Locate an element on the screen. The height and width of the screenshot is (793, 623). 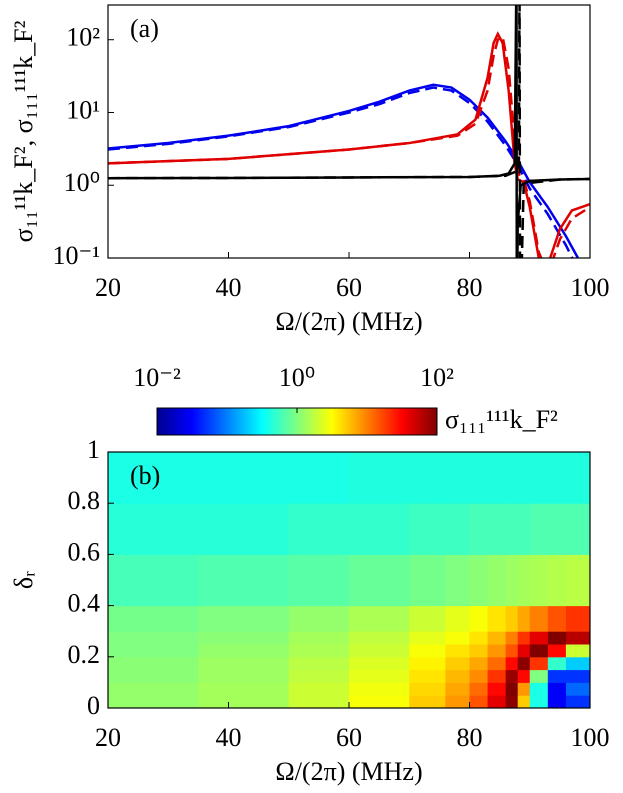
y-tick-label: 0 is located at coordinates (93, 705).